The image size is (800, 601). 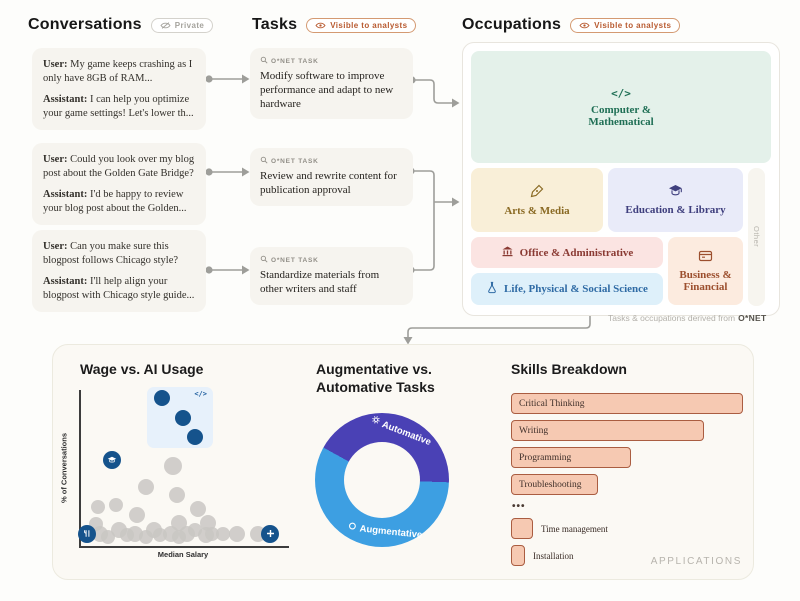 I want to click on donut-chart: Automative Augmentative, so click(x=382, y=480).